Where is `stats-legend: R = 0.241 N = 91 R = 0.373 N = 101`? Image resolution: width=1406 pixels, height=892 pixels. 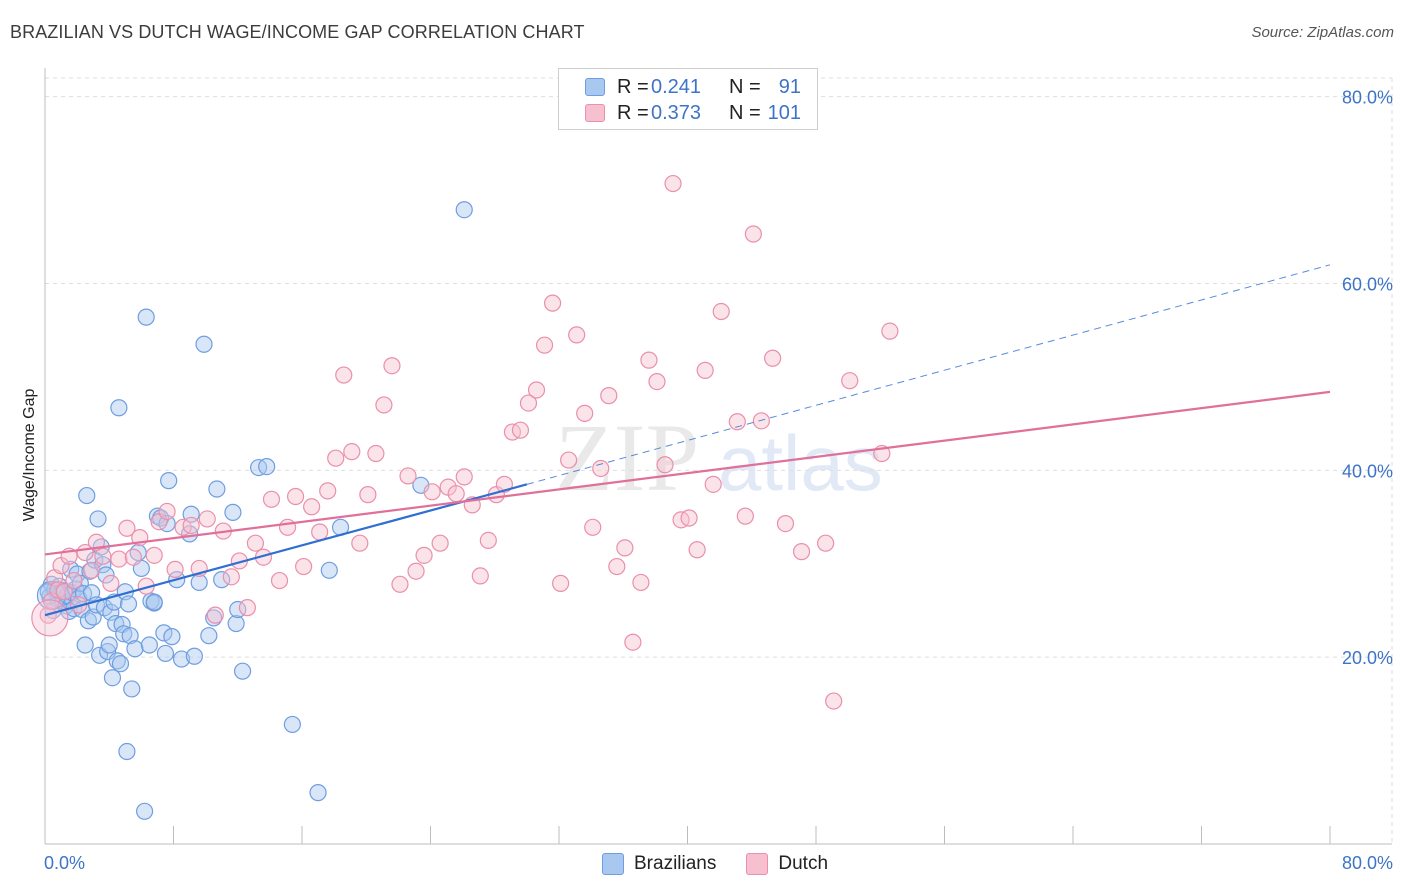
stats-legend: R = 0.241 N = 91 R = 0.373 N = 101 is located at coordinates (688, 99).